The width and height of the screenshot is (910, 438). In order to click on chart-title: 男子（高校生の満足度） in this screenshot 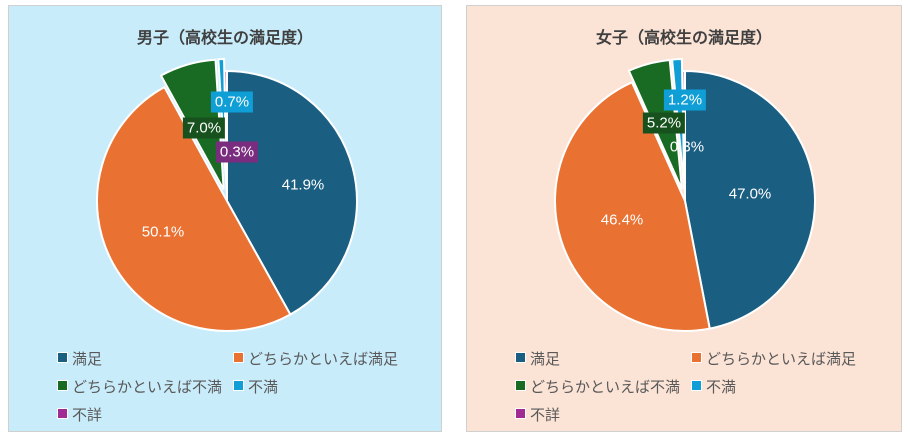, I will do `click(224, 37)`.